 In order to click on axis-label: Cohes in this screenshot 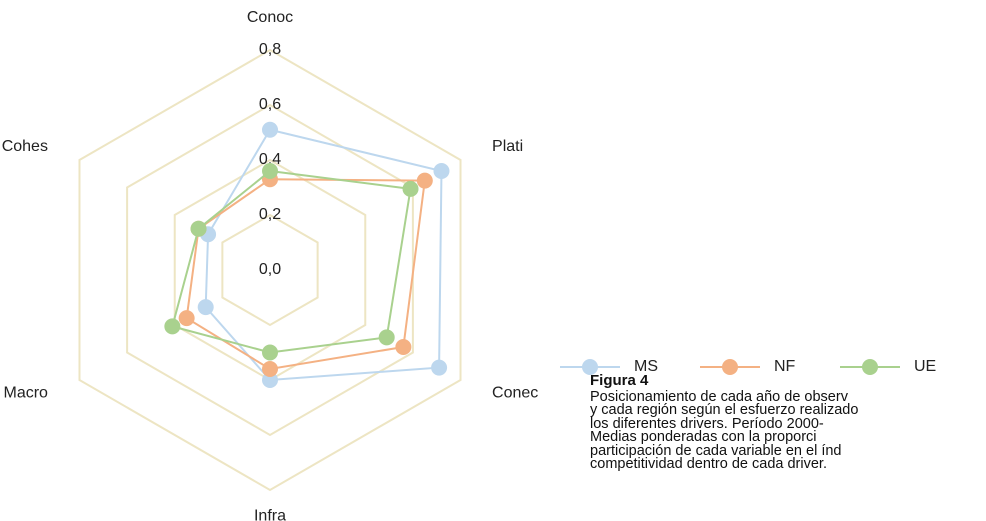, I will do `click(25, 146)`.